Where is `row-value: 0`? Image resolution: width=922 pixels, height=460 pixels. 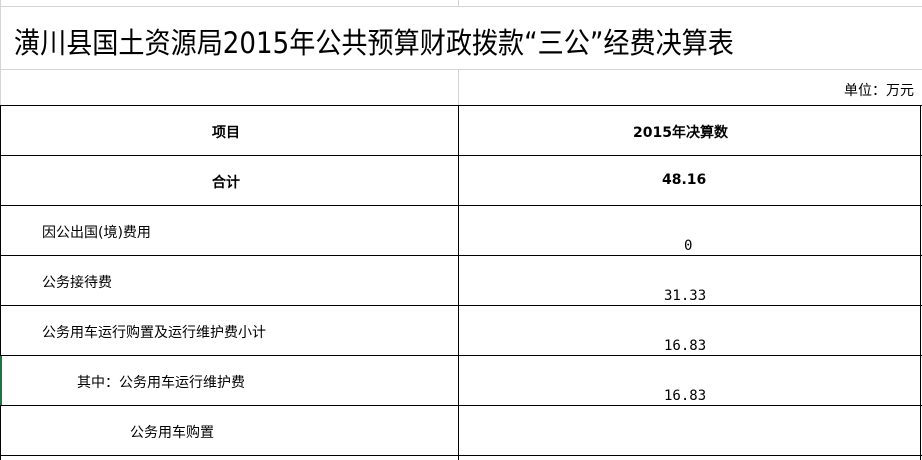 row-value: 0 is located at coordinates (688, 246).